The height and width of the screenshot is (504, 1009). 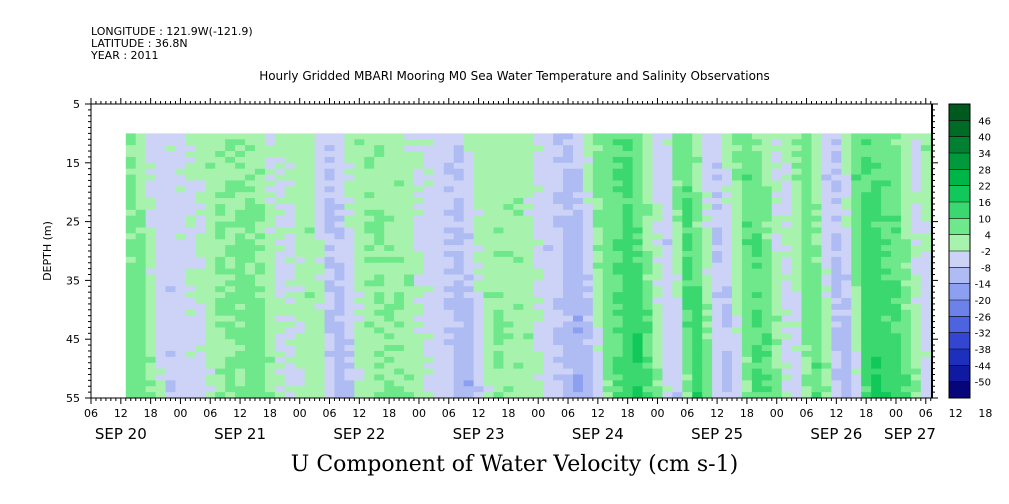 What do you see at coordinates (986, 252) in the screenshot?
I see `colorbar-label: -2` at bounding box center [986, 252].